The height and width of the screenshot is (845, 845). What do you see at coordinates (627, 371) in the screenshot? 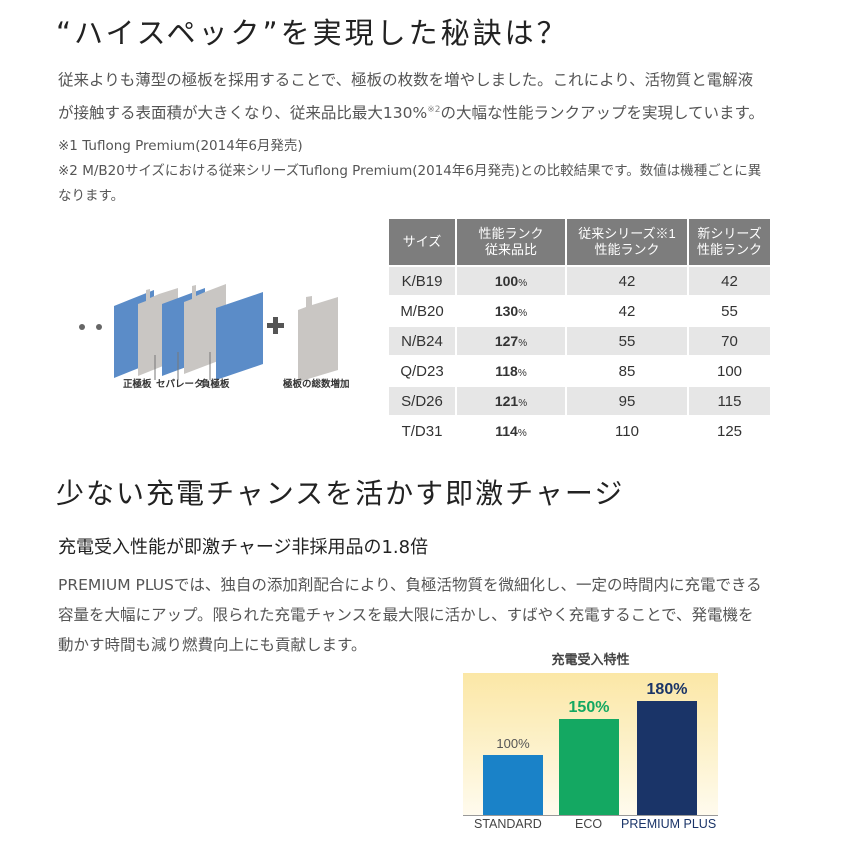
I see `cell-old-rank: 85` at bounding box center [627, 371].